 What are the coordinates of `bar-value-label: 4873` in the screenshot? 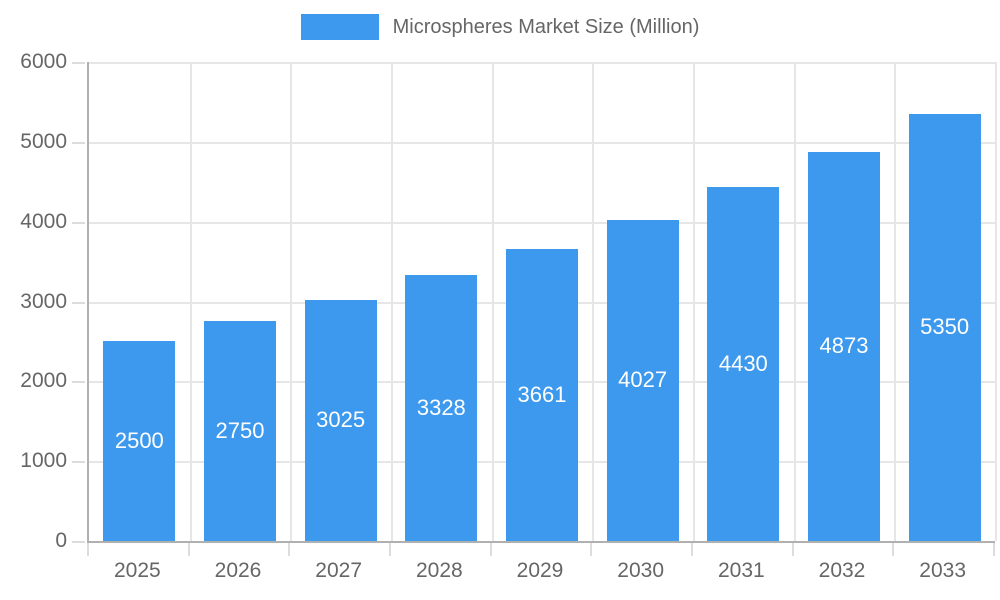 It's located at (844, 346).